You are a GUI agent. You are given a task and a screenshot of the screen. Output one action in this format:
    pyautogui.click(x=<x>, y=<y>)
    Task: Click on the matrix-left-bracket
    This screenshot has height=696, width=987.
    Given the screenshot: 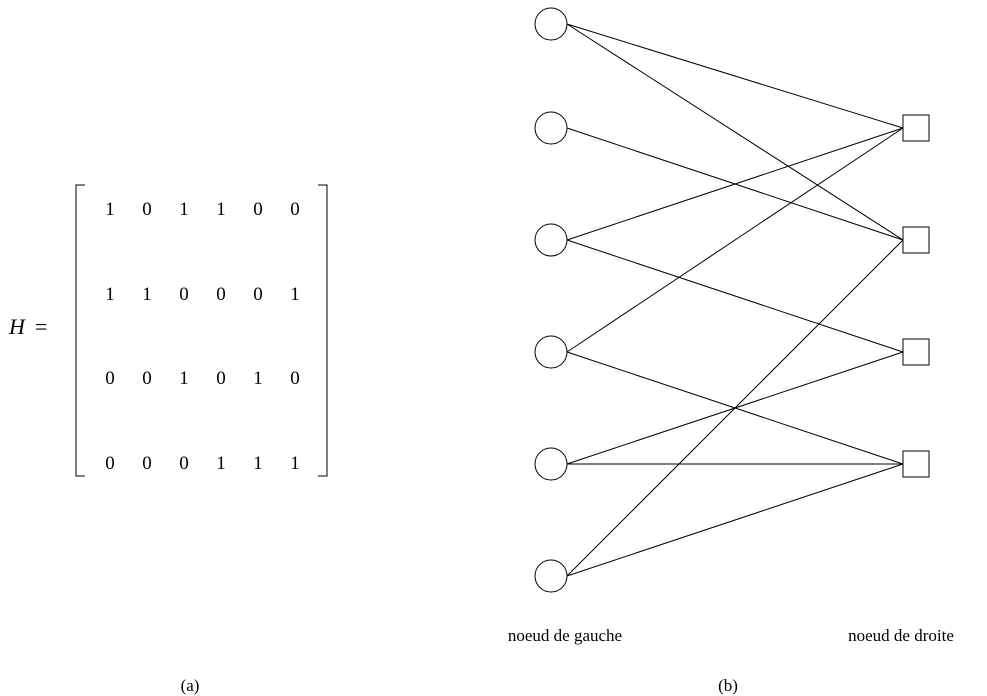 What is the action you would take?
    pyautogui.click(x=80, y=330)
    